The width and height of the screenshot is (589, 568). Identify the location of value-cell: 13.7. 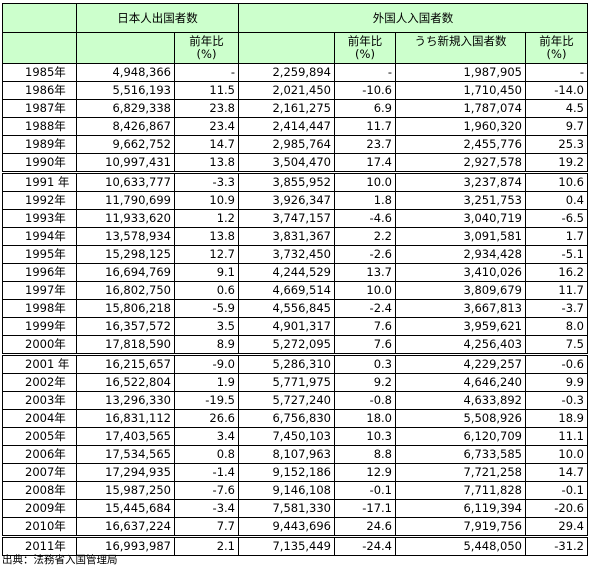
(365, 272).